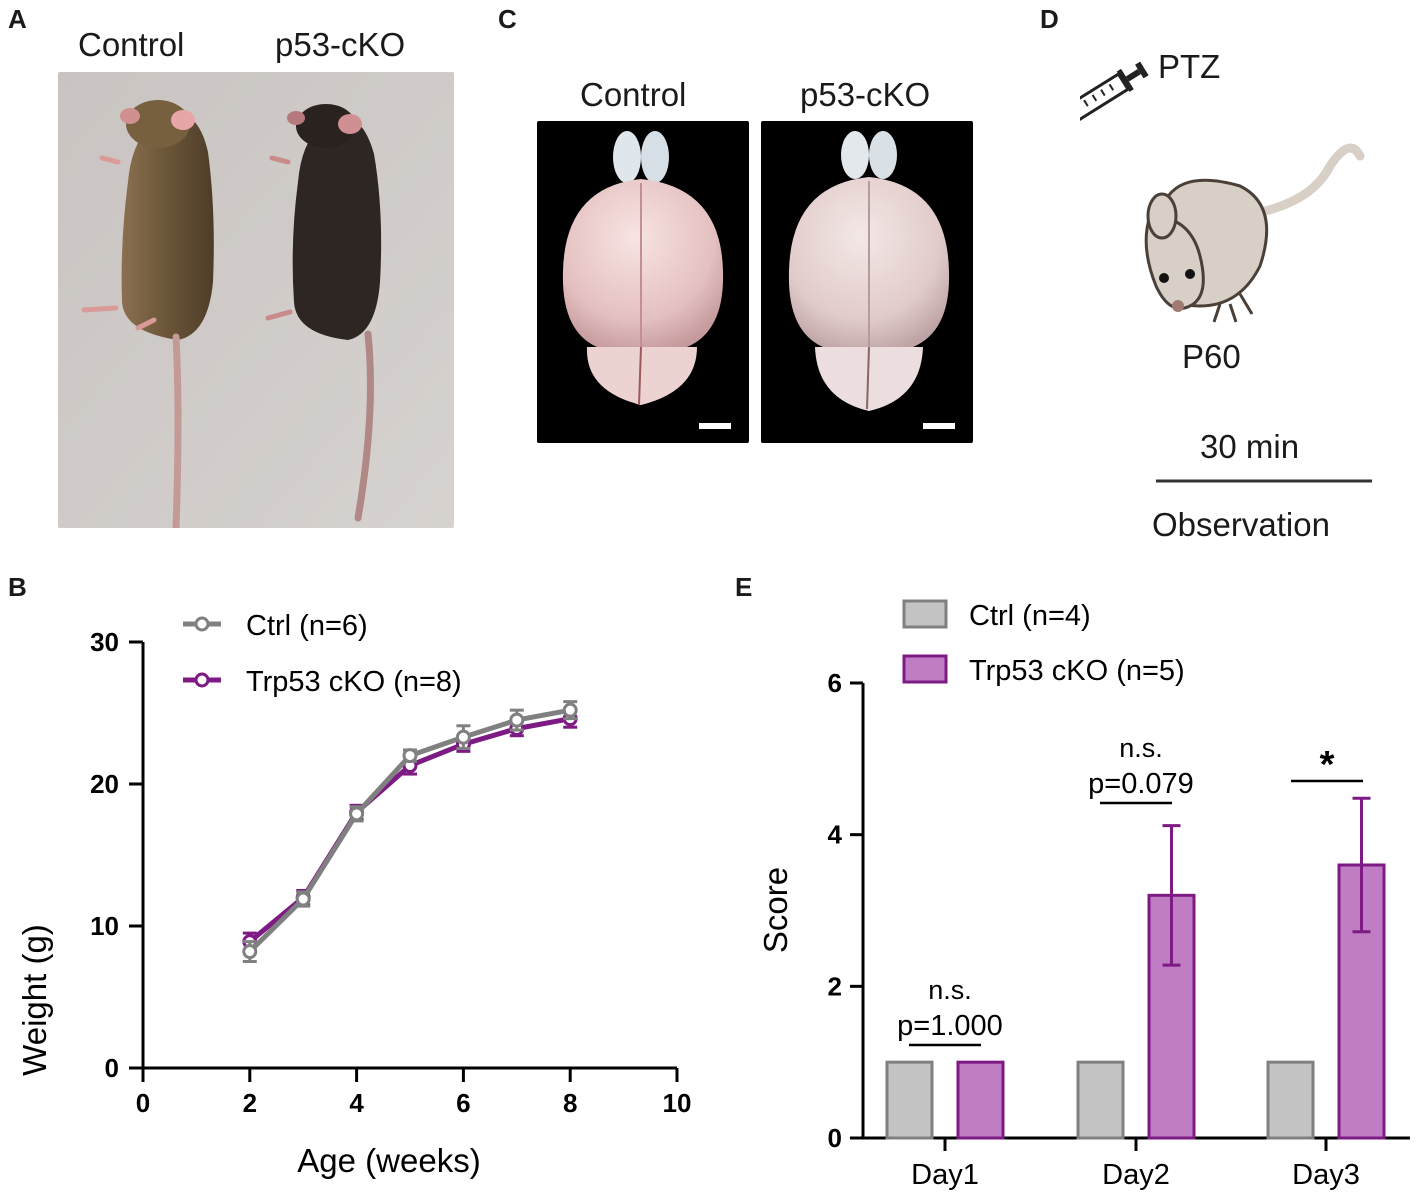 The width and height of the screenshot is (1418, 1201). Describe the element at coordinates (643, 282) in the screenshot. I see `brain-photo-control` at that location.